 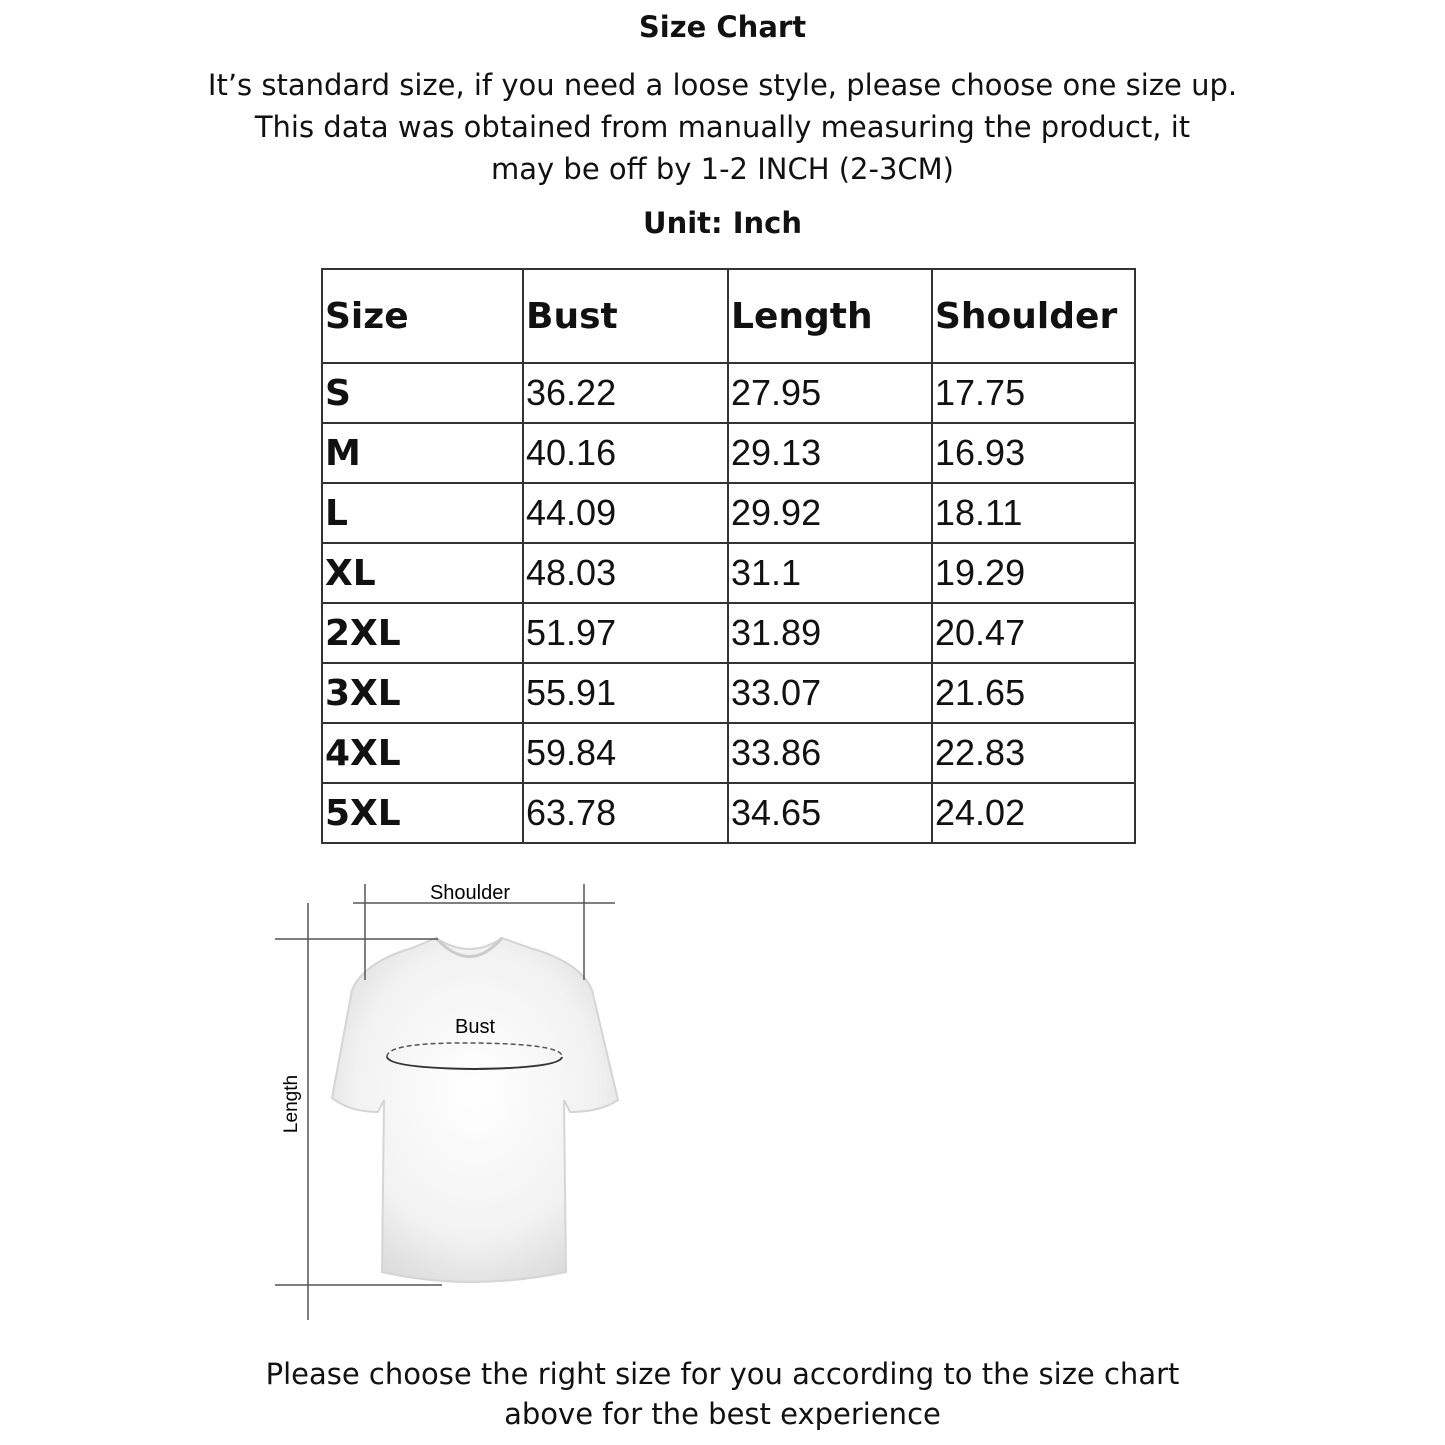 What do you see at coordinates (722, 1414) in the screenshot?
I see `footer-line: above for the best experience` at bounding box center [722, 1414].